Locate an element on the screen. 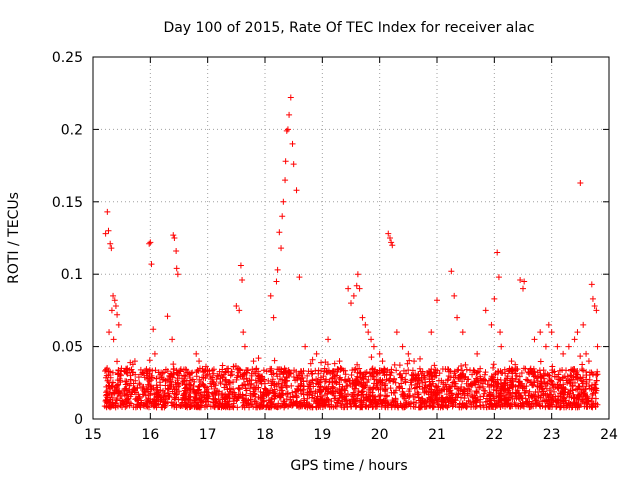  x-tick-label: 22 is located at coordinates (494, 435).